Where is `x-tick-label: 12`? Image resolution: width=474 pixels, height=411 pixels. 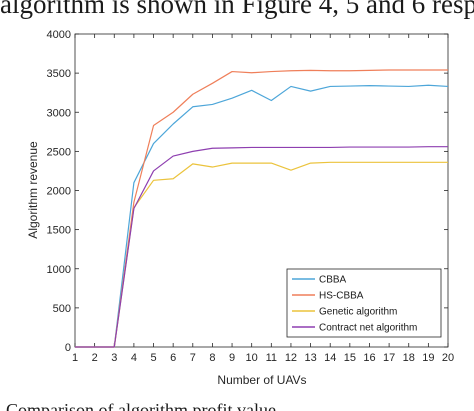 x-tick-label: 12 is located at coordinates (291, 358).